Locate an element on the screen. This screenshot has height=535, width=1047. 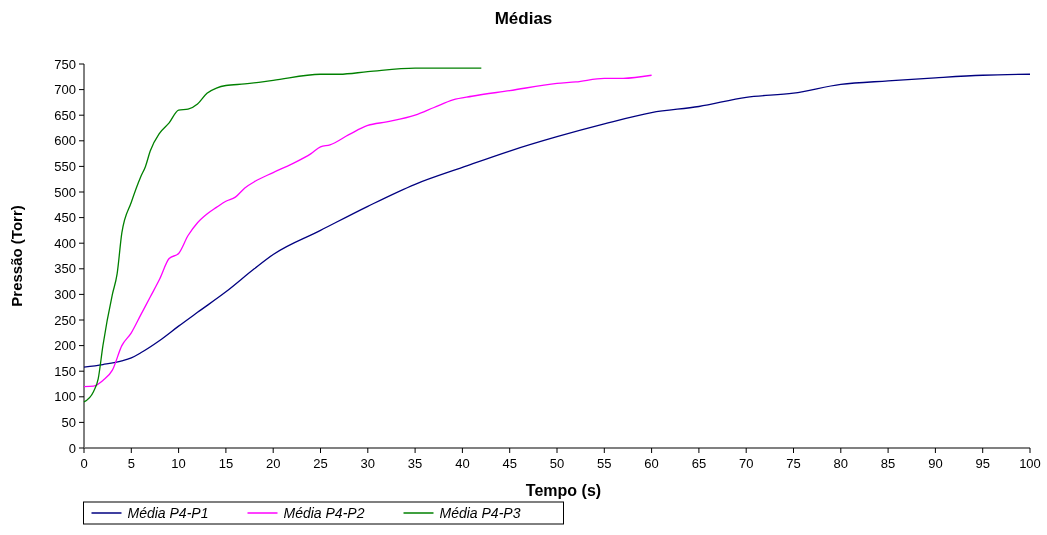
x-axis-title: Tempo (s) is located at coordinates (563, 490).